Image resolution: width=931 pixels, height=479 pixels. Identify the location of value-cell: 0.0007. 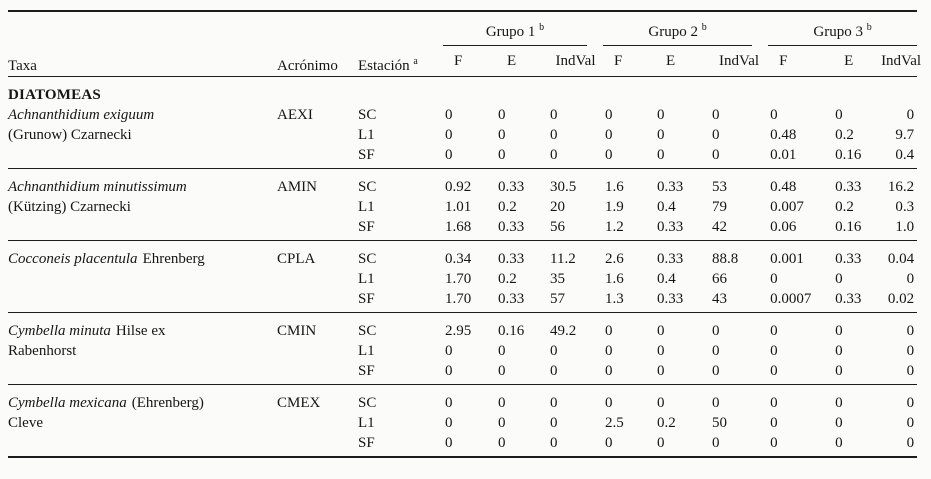
(791, 299).